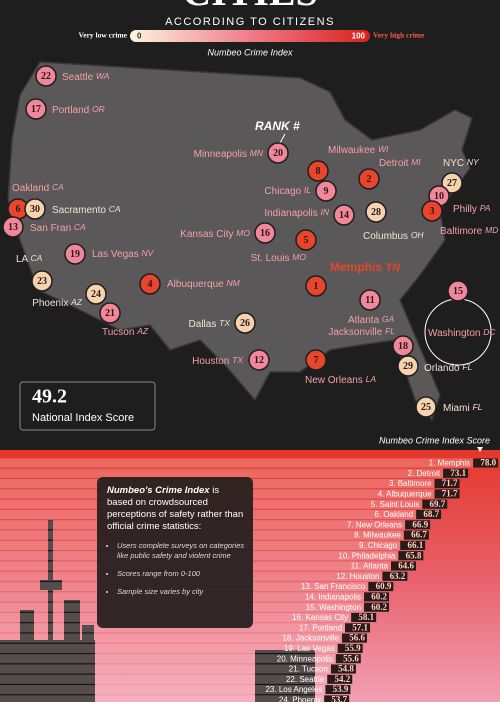  Describe the element at coordinates (395, 504) in the screenshot. I see `city-label: 5. Saint Louis` at that location.